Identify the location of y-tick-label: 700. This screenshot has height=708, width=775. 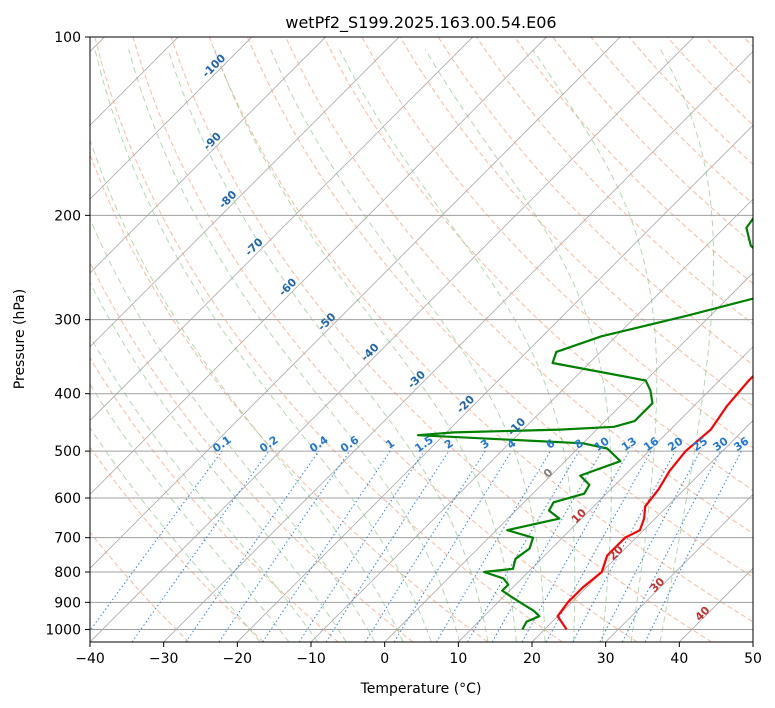
(67, 539).